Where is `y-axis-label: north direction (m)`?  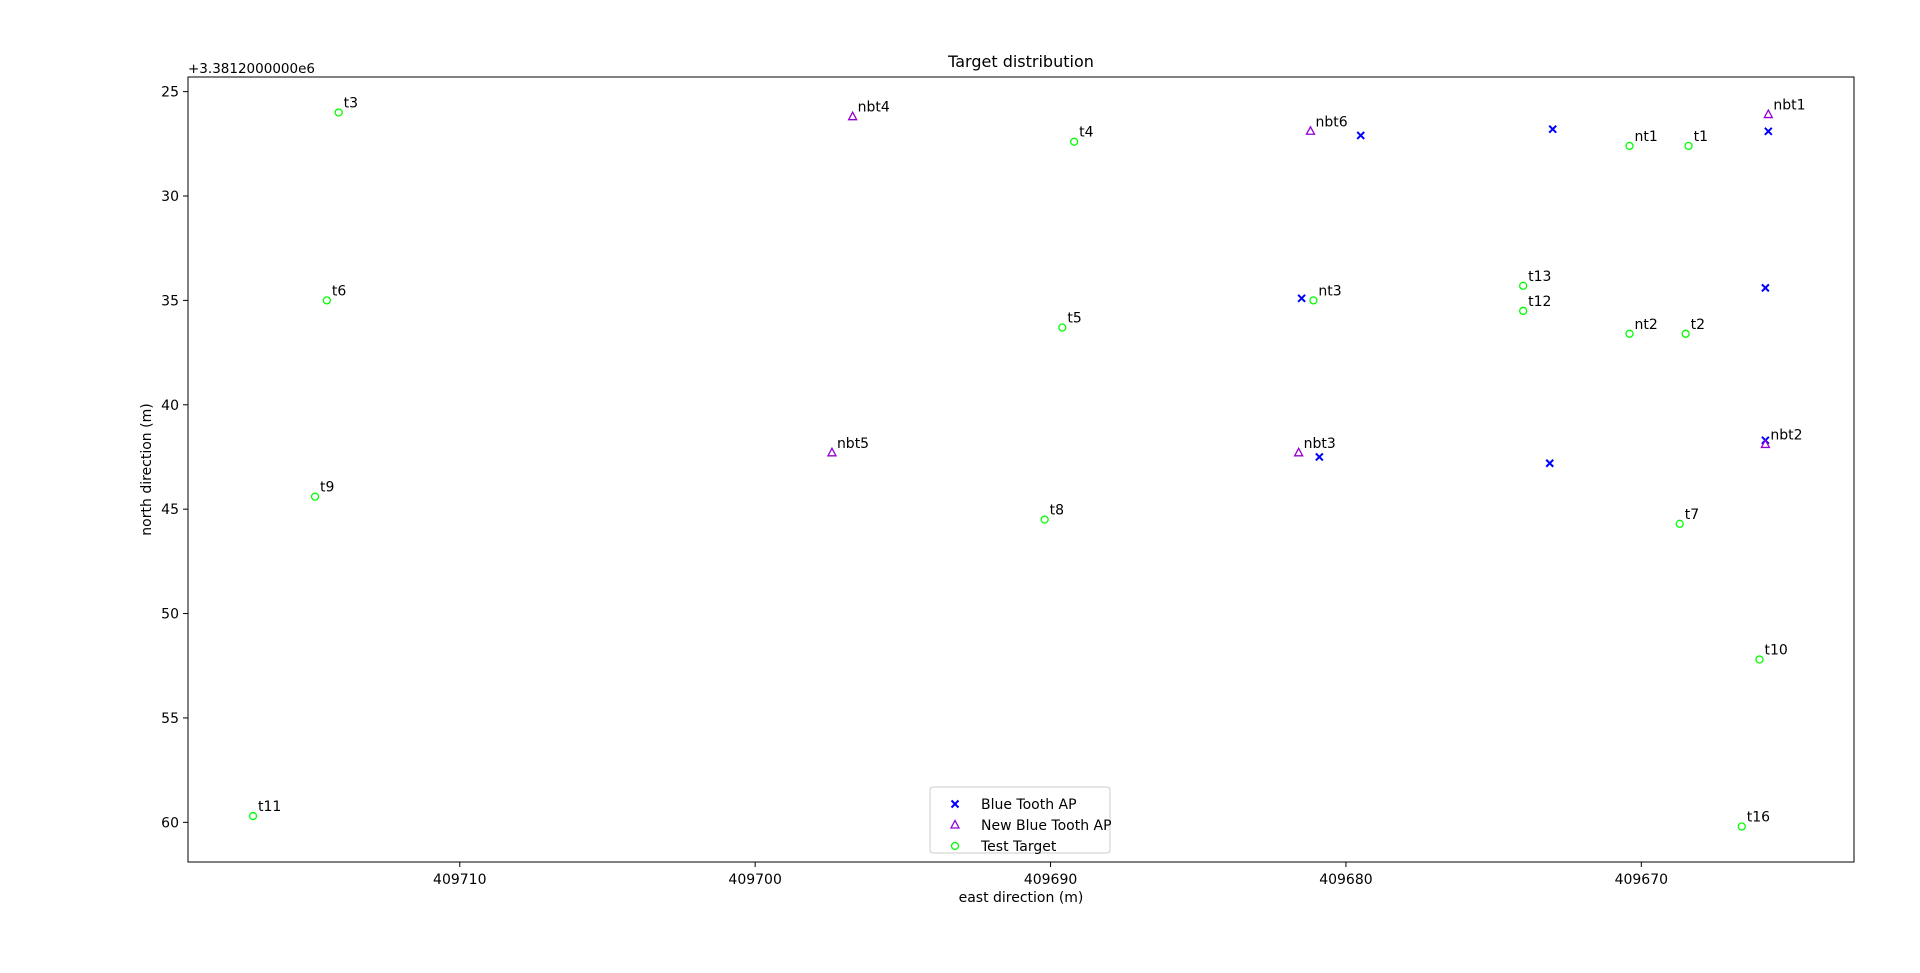 y-axis-label: north direction (m) is located at coordinates (147, 469).